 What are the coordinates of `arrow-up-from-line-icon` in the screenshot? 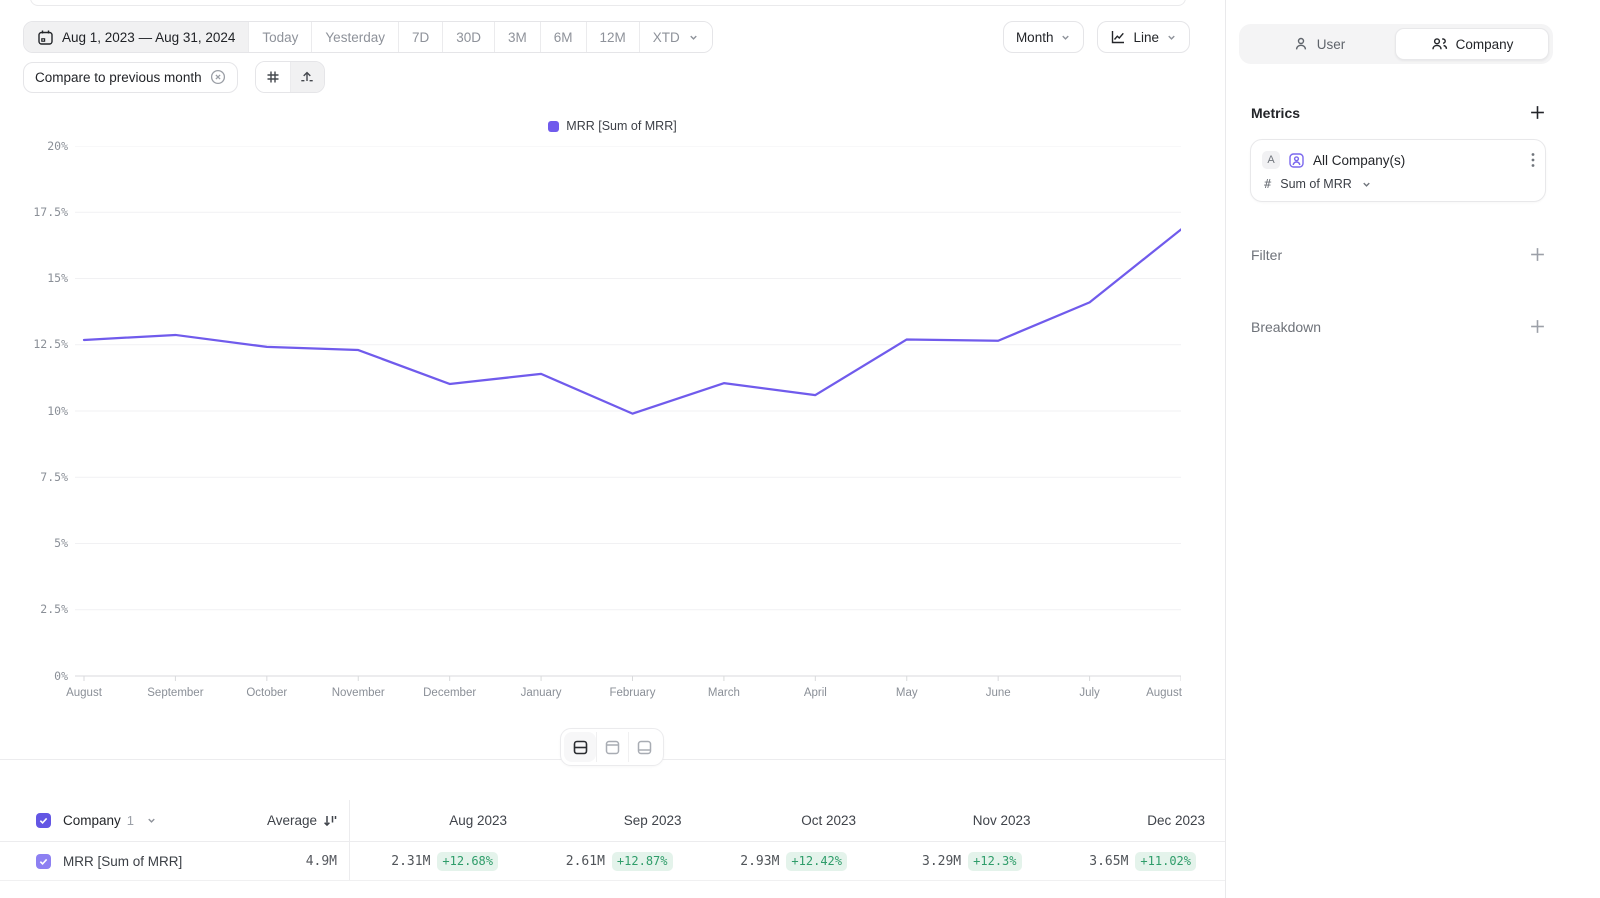 It's located at (307, 76).